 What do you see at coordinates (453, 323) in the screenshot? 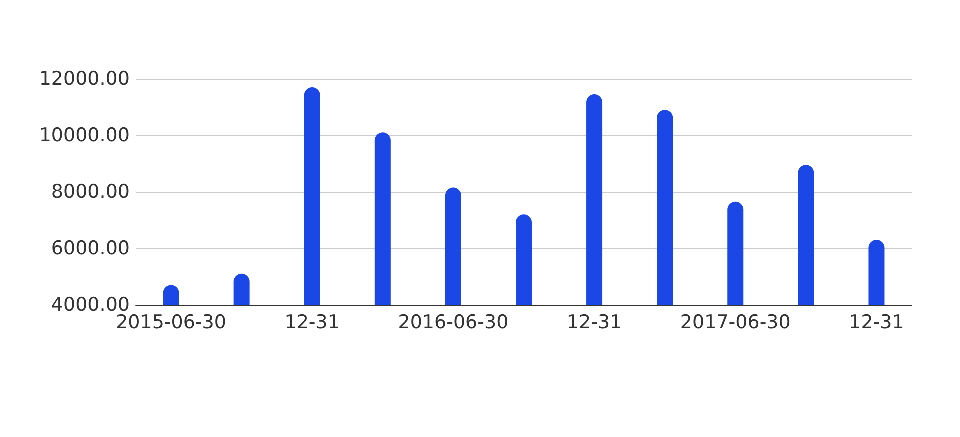
I see `x-tick-label: 2016-06-30` at bounding box center [453, 323].